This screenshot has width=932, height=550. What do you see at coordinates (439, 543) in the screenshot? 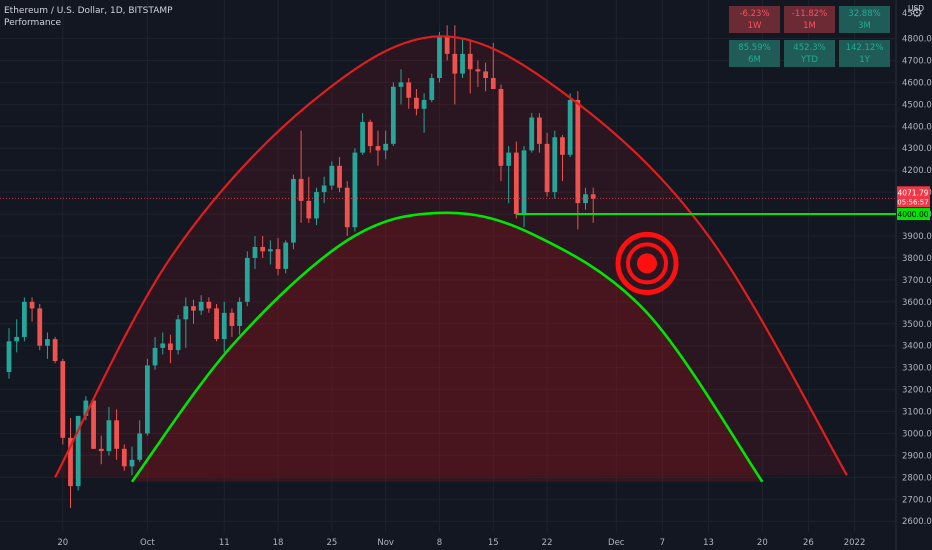
I see `x-tick-label: 8` at bounding box center [439, 543].